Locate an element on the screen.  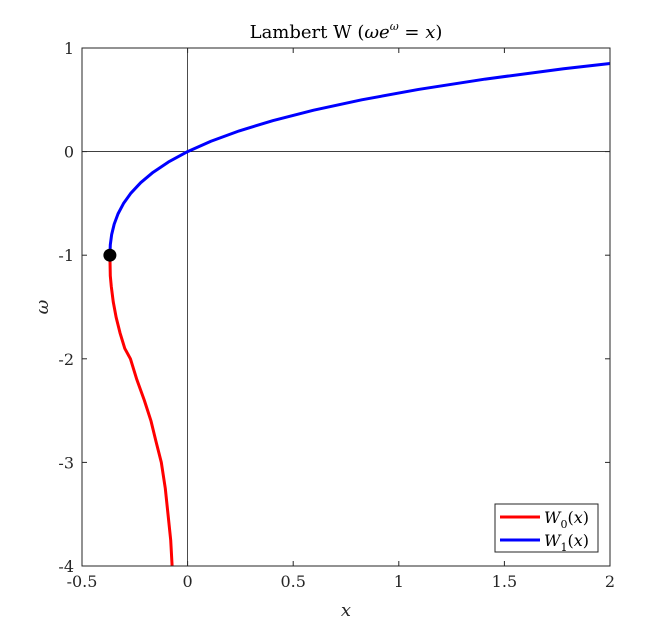
y-tick-label: -3 is located at coordinates (66, 462).